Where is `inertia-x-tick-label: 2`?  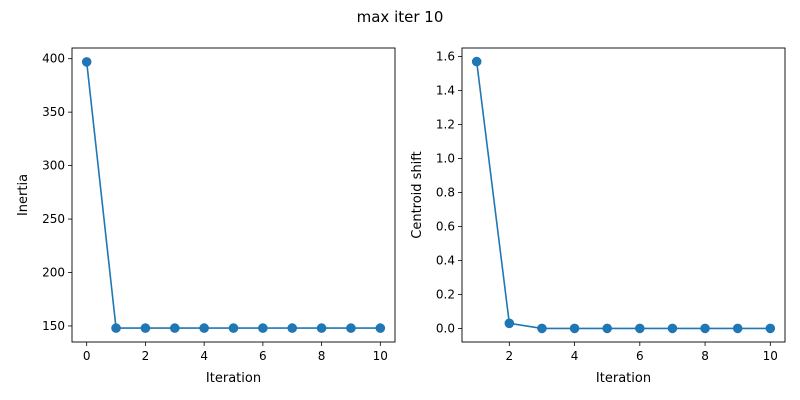
inertia-x-tick-label: 2 is located at coordinates (146, 356).